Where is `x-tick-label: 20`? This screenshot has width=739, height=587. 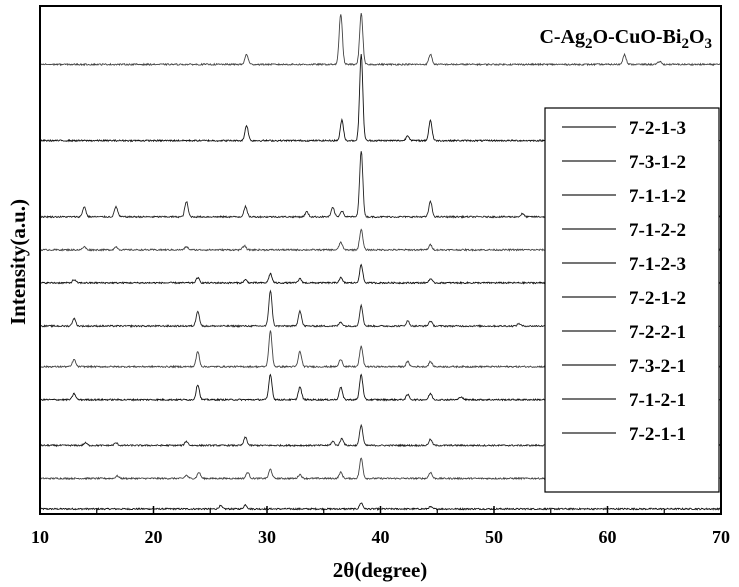
x-tick-label: 20 is located at coordinates (154, 537).